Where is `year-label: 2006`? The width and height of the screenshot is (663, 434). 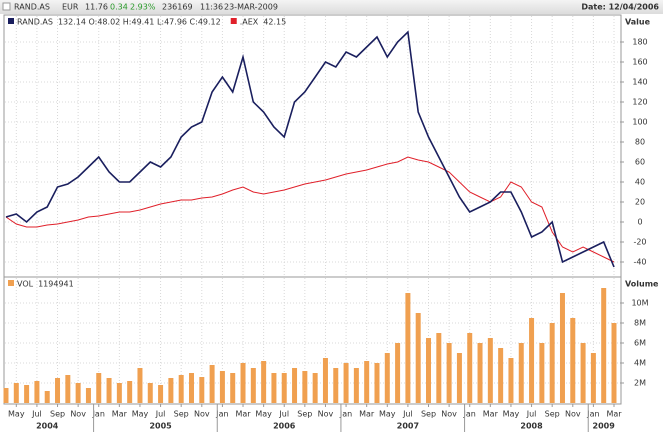 year-label: 2006 is located at coordinates (284, 426).